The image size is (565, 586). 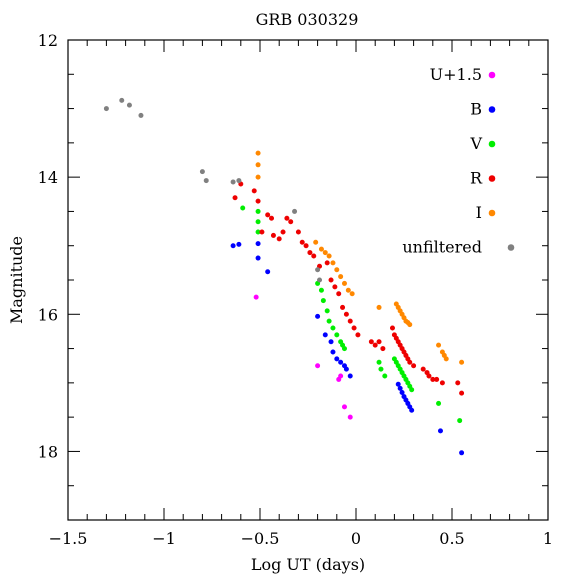 What do you see at coordinates (479, 212) in the screenshot?
I see `legend-label: I` at bounding box center [479, 212].